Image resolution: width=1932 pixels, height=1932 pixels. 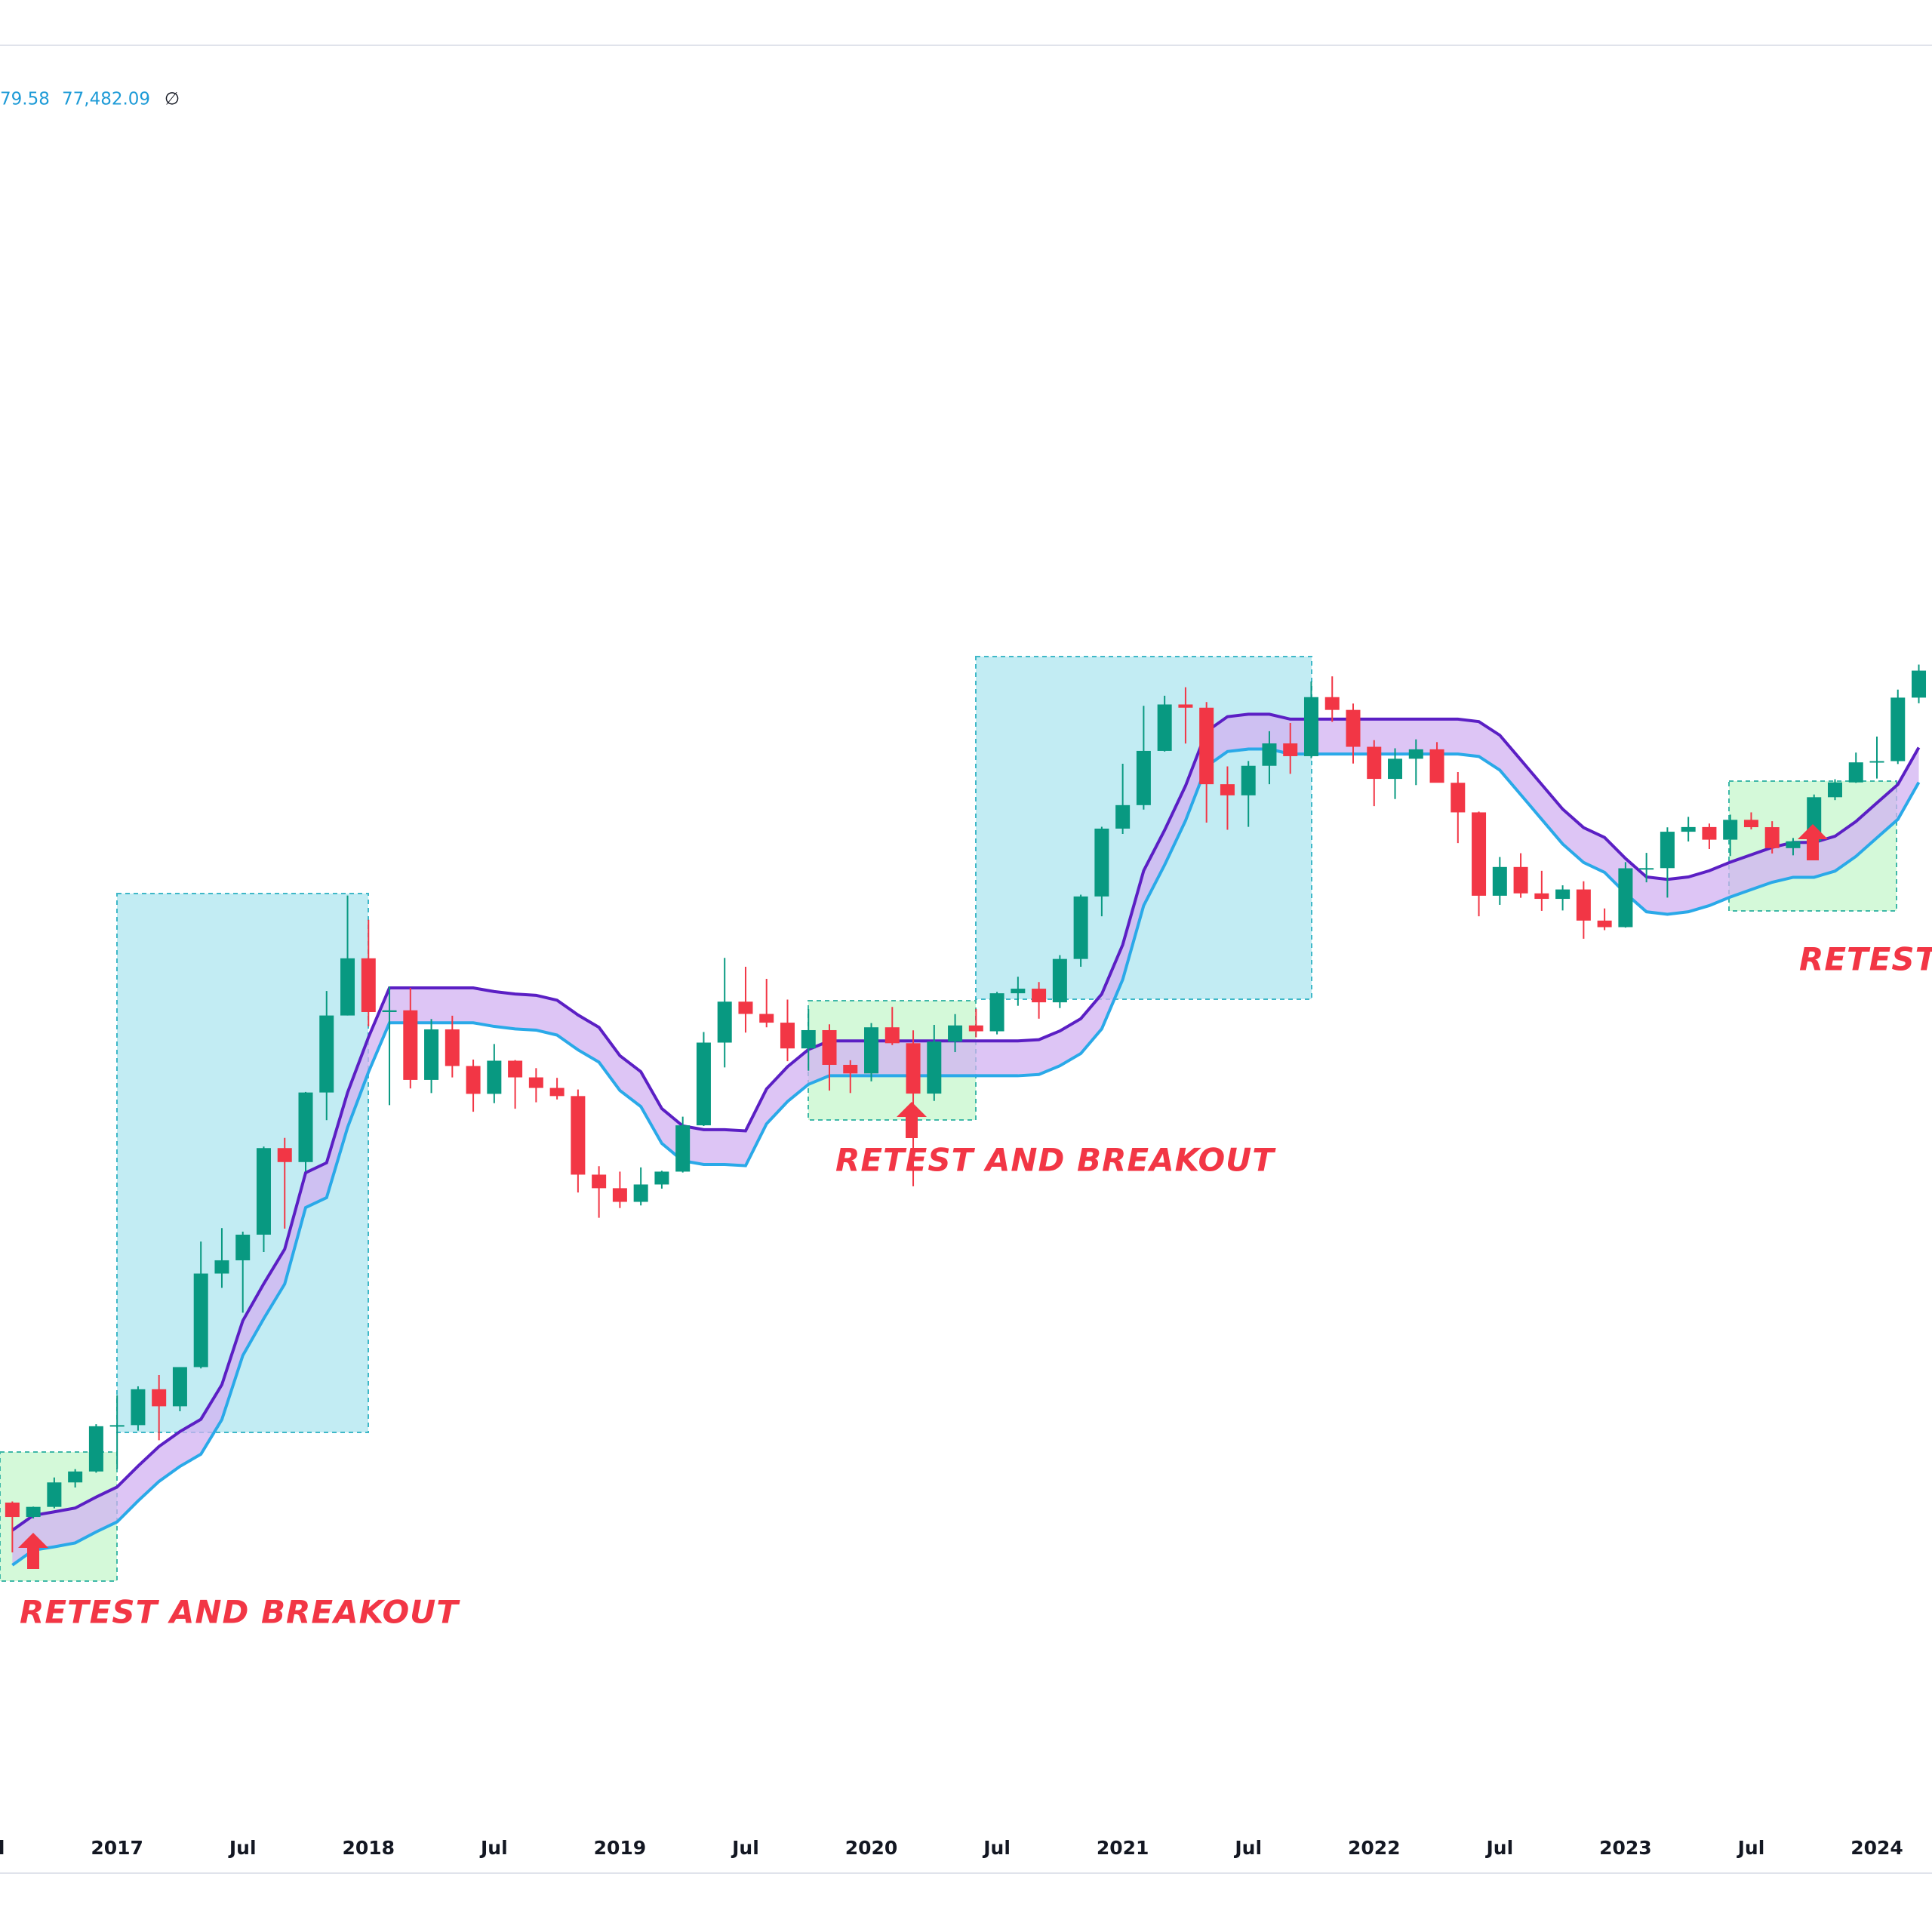 What do you see at coordinates (25, 99) in the screenshot?
I see `legend-value: 79.58` at bounding box center [25, 99].